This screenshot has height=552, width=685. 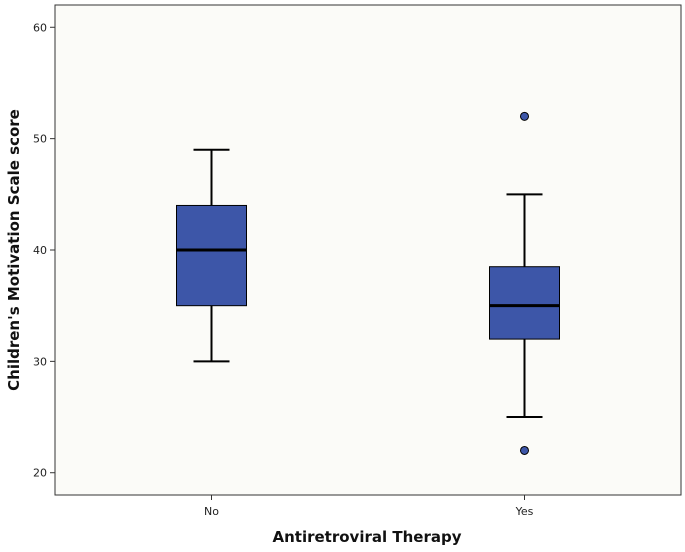 What do you see at coordinates (524, 303) in the screenshot?
I see `box-yes` at bounding box center [524, 303].